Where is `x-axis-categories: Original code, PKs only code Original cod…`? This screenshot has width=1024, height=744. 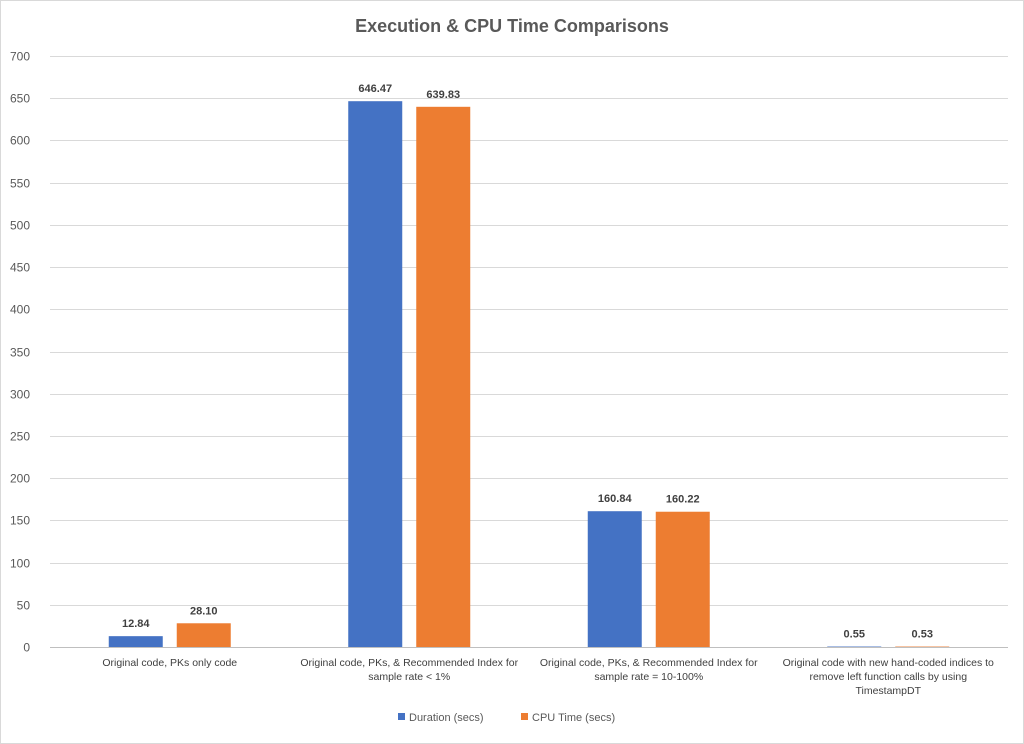
x-axis-categories: Original code, PKs only code Original cod… is located at coordinates (548, 677).